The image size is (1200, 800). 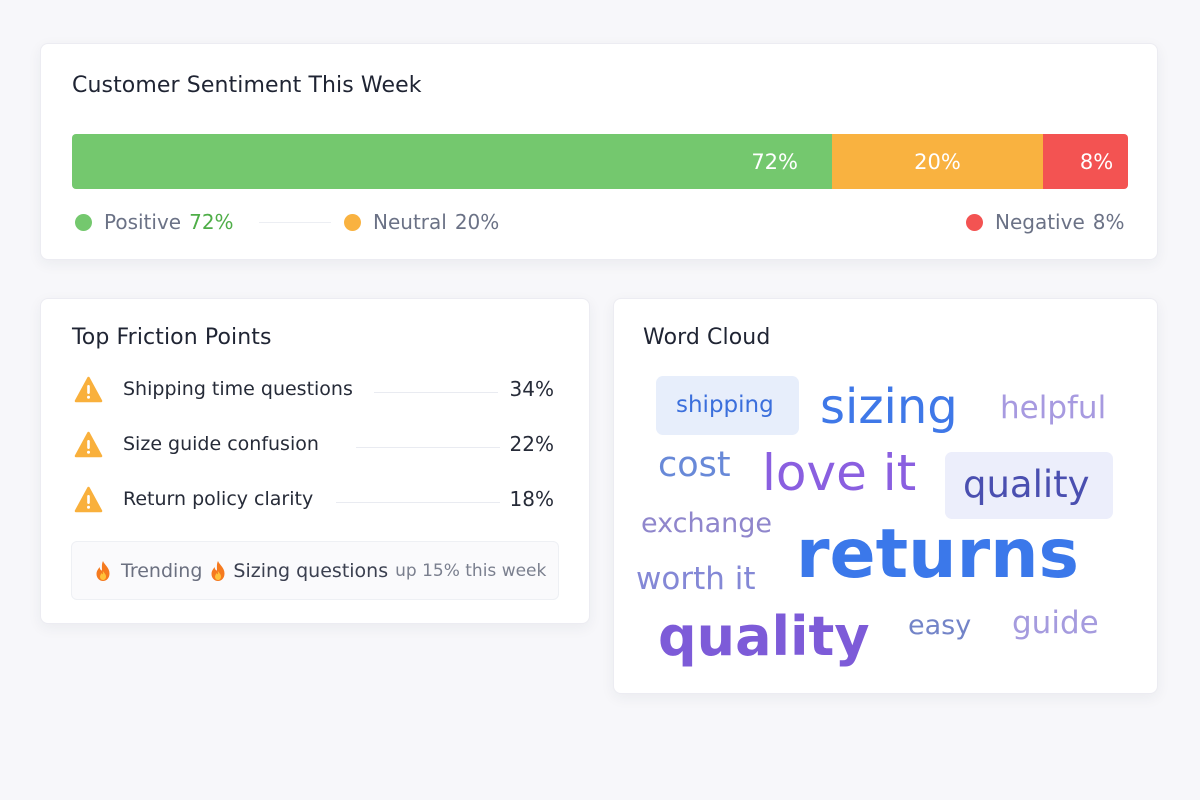 What do you see at coordinates (221, 444) in the screenshot?
I see `friction-label: Size guide confusion` at bounding box center [221, 444].